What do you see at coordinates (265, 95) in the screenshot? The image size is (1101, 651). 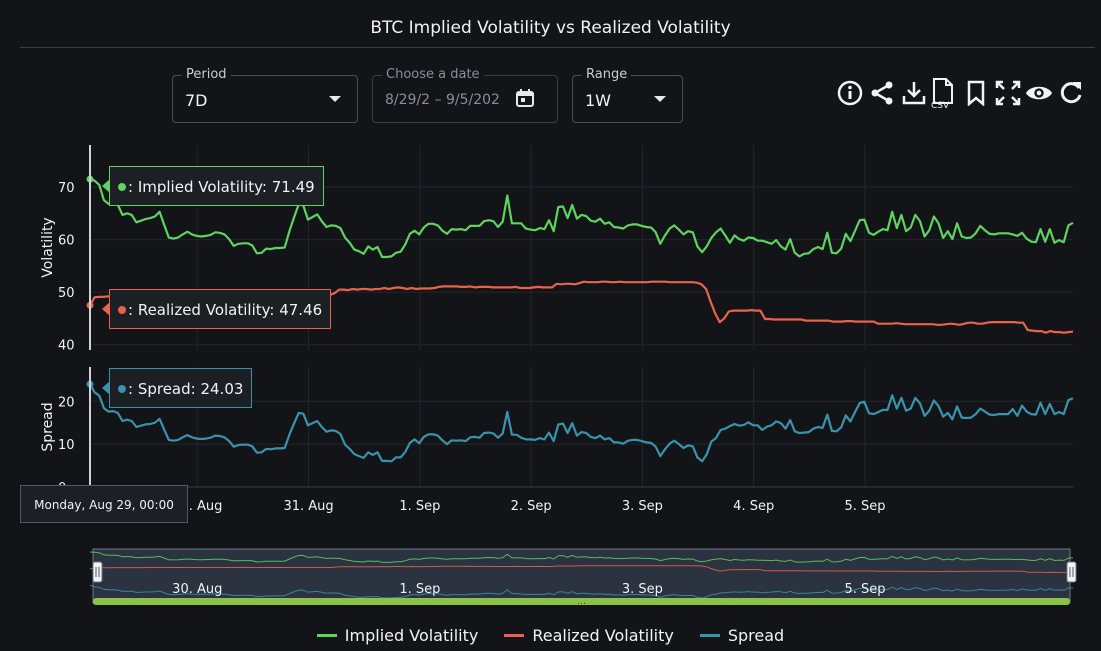 I see `period-select: Period 7D` at bounding box center [265, 95].